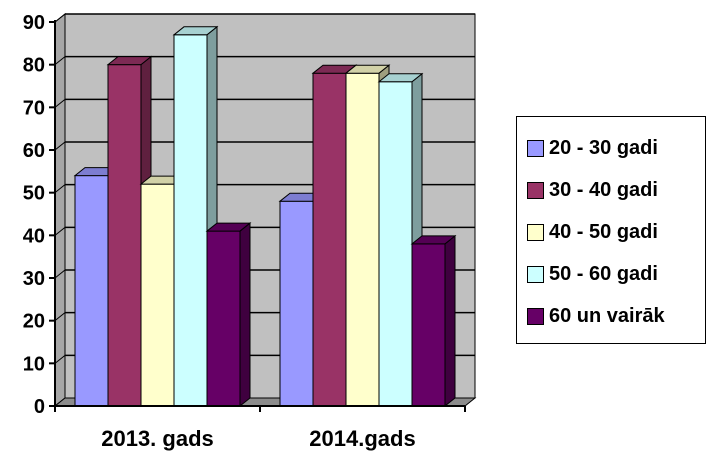 This screenshot has height=459, width=712. Describe the element at coordinates (34, 151) in the screenshot. I see `y-tick-label: 60` at that location.